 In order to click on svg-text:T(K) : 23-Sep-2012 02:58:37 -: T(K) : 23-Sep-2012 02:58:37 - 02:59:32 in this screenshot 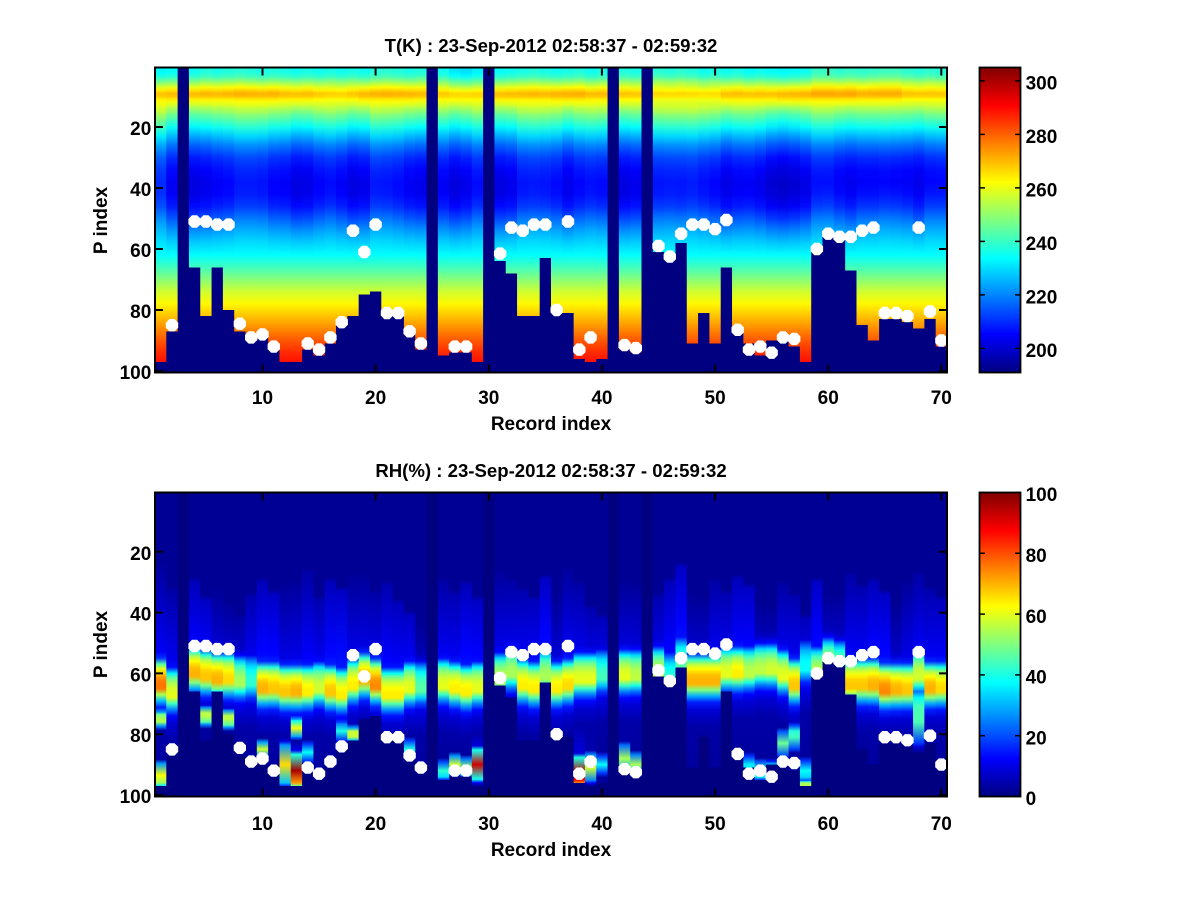, I will do `click(551, 45)`.